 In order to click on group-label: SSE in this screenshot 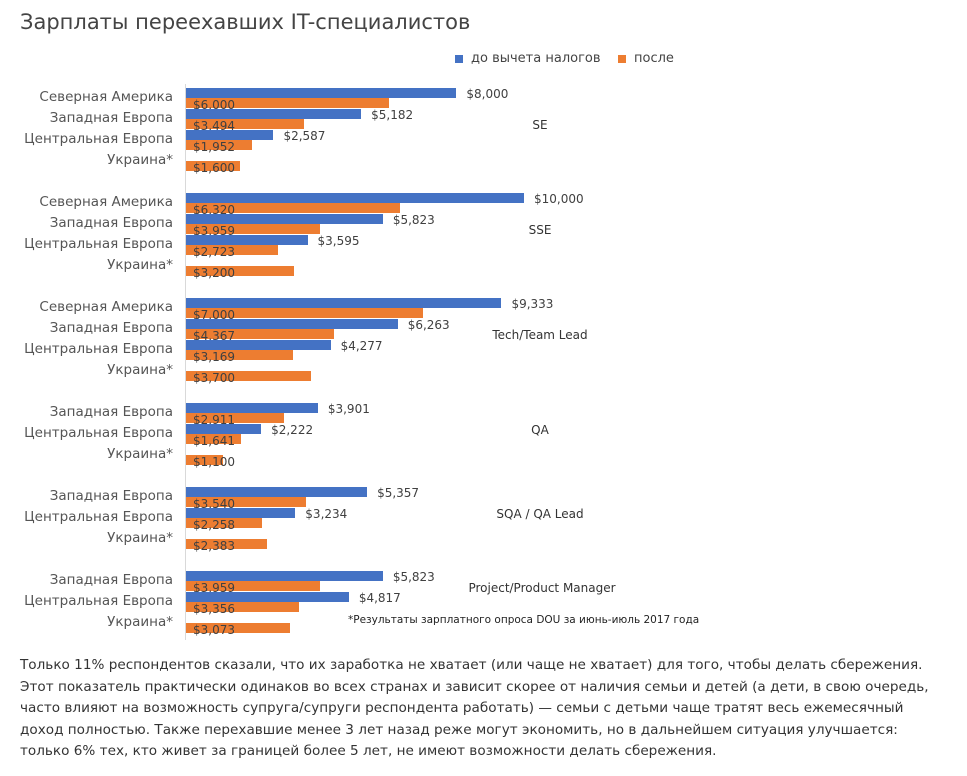, I will do `click(540, 230)`.